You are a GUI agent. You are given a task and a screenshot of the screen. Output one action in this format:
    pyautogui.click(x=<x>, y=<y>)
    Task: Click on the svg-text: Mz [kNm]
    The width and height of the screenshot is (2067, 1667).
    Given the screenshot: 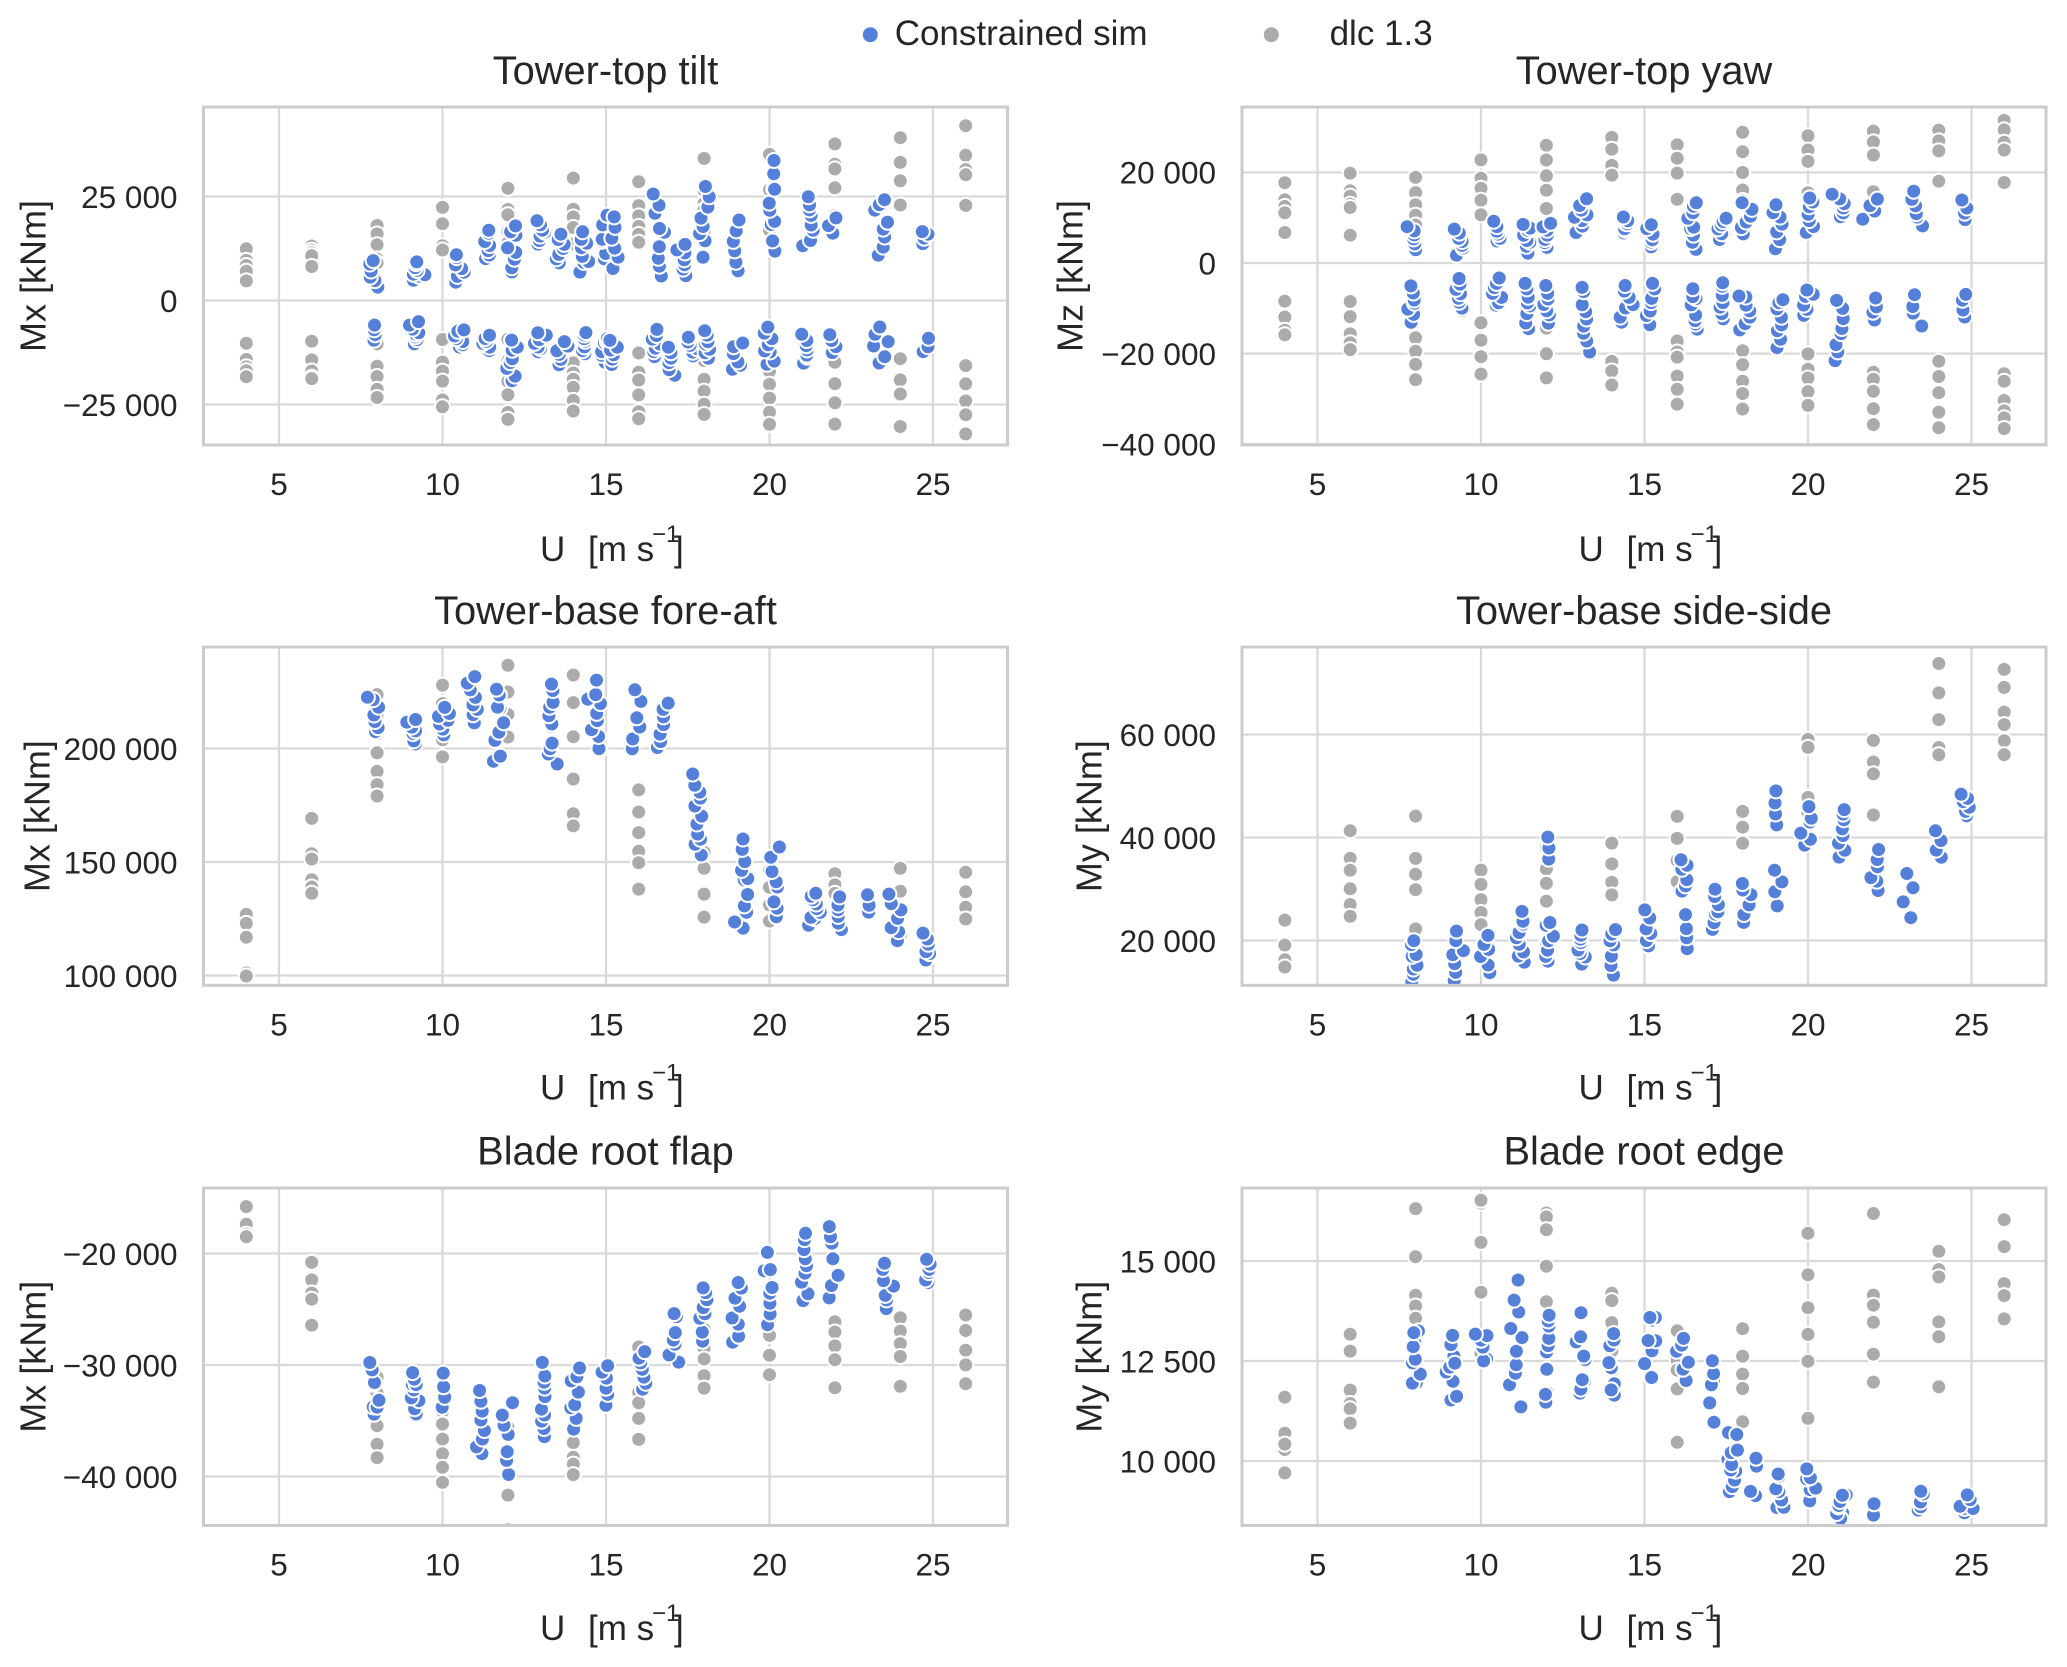 What is the action you would take?
    pyautogui.click(x=1070, y=276)
    